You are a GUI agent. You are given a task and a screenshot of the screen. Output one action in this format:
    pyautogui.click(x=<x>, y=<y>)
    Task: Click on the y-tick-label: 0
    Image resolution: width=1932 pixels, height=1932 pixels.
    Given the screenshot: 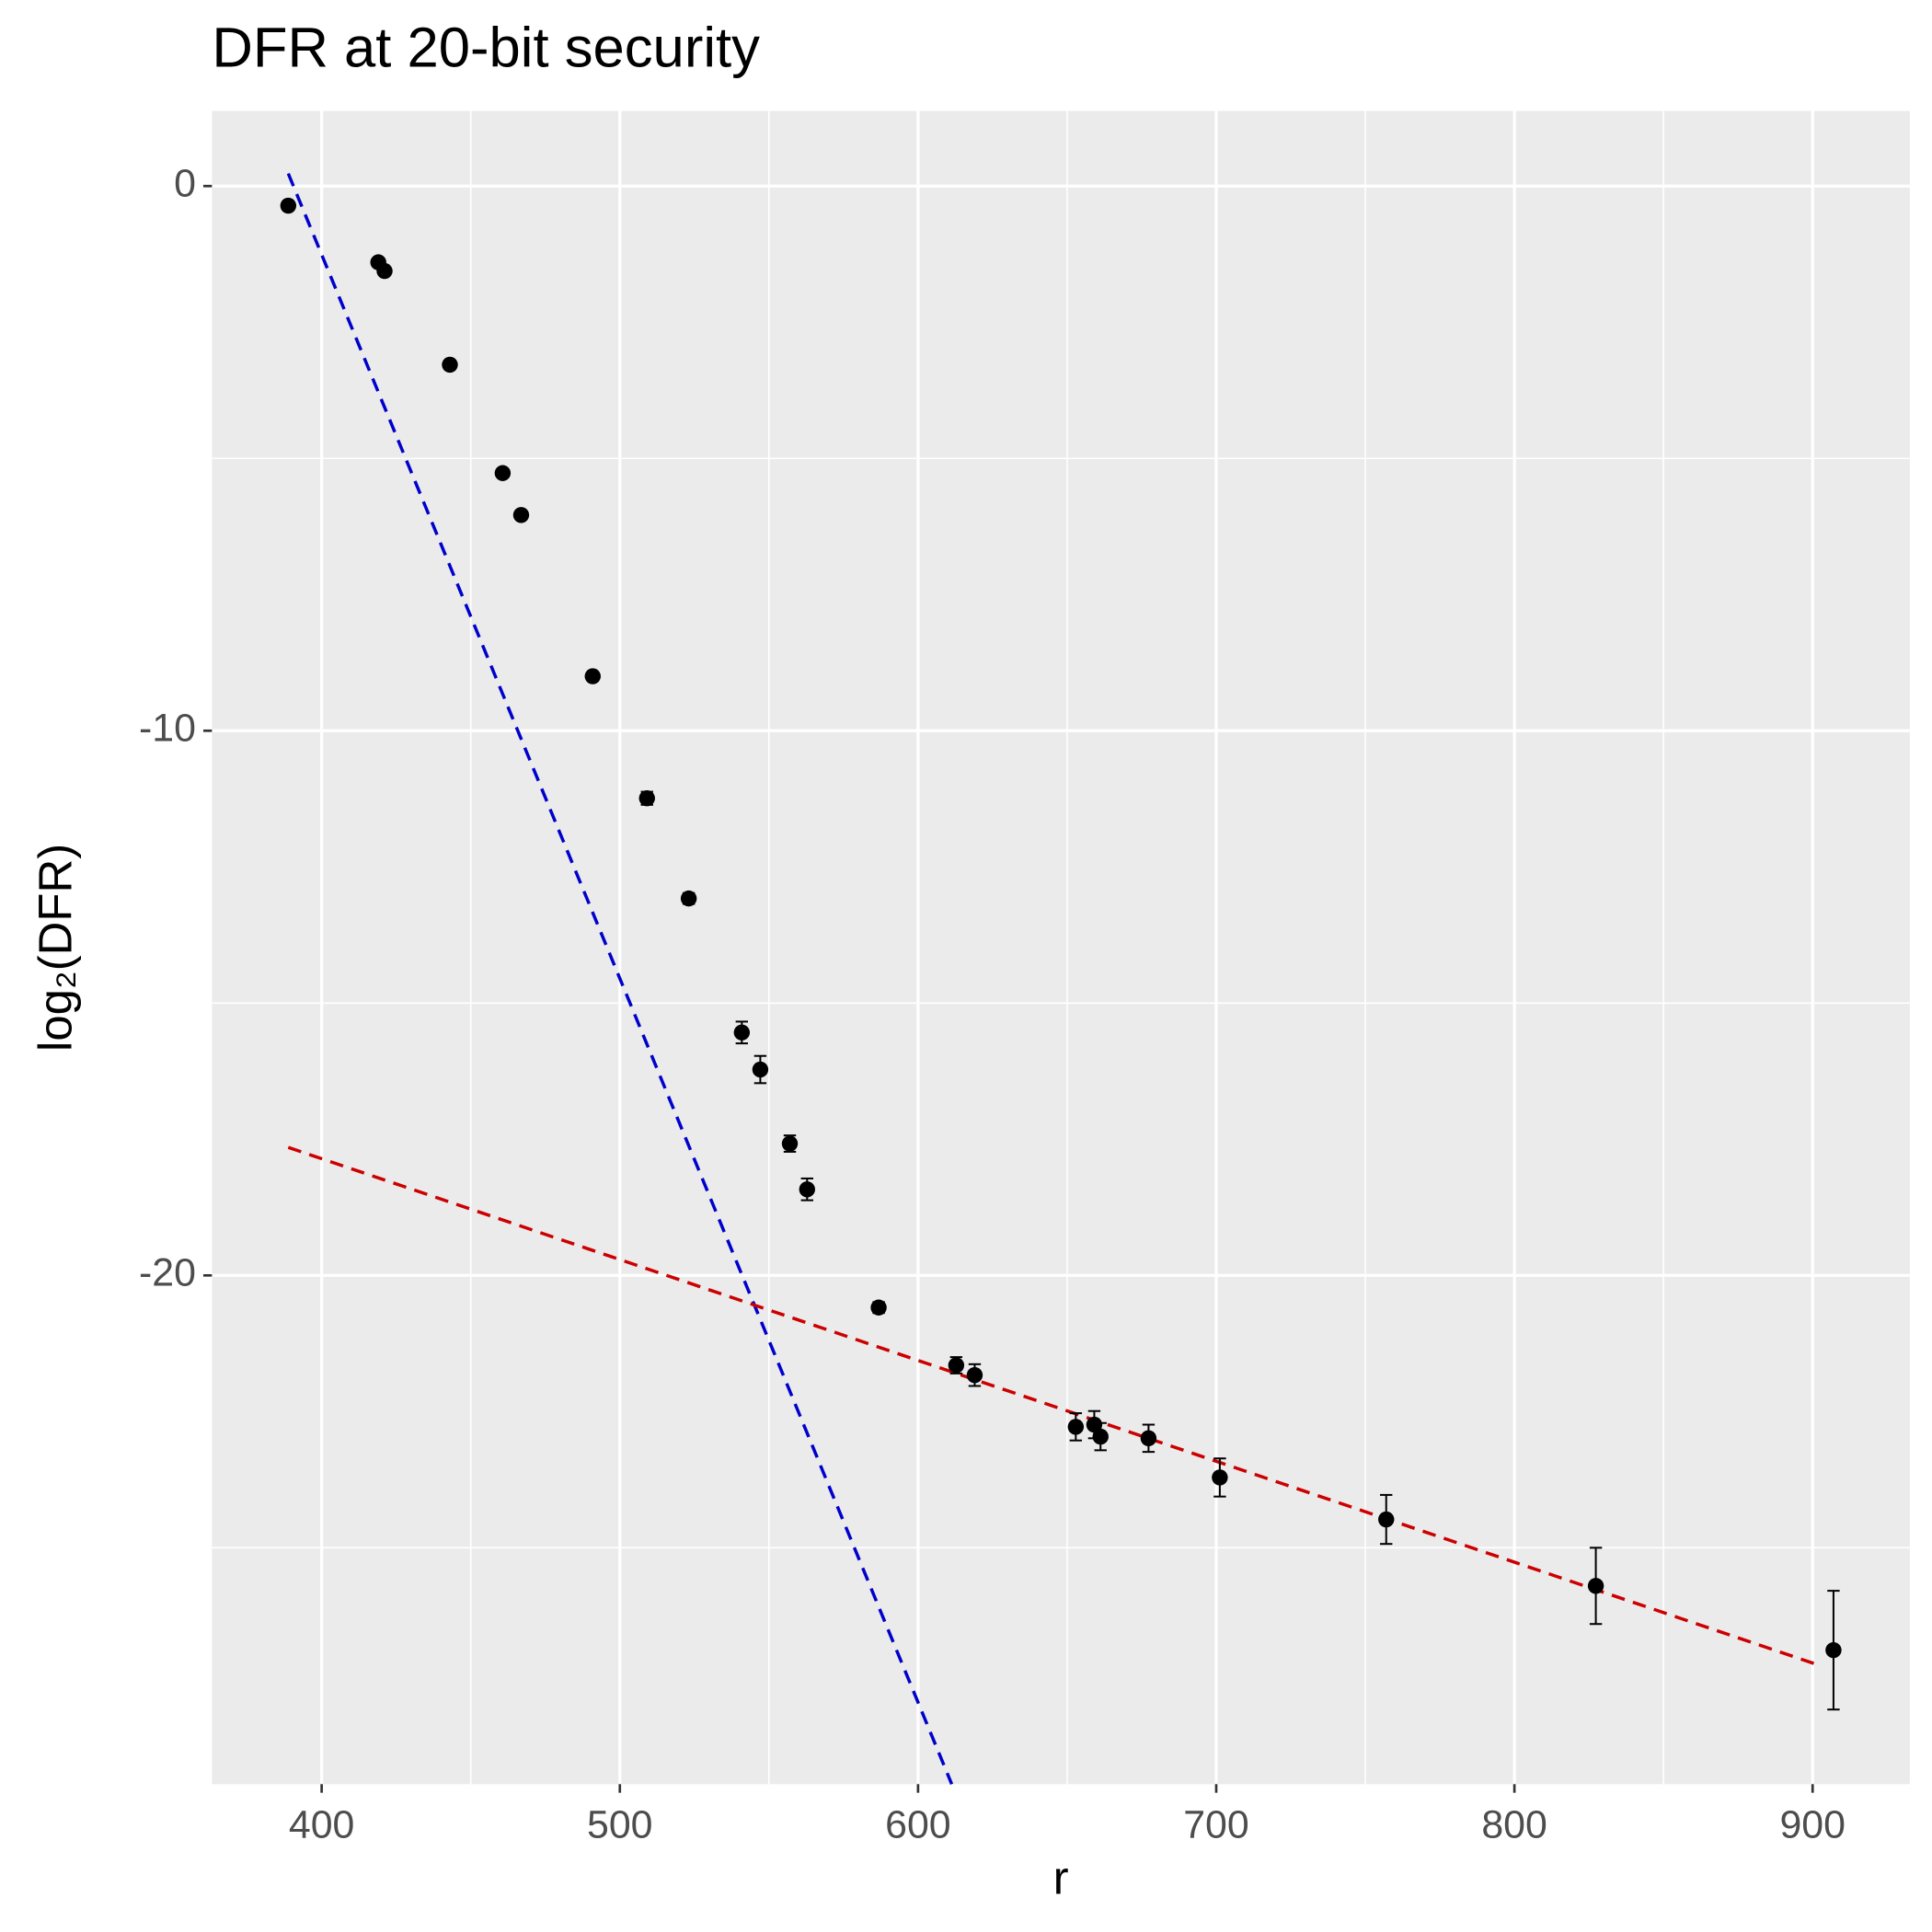 What is the action you would take?
    pyautogui.click(x=185, y=184)
    